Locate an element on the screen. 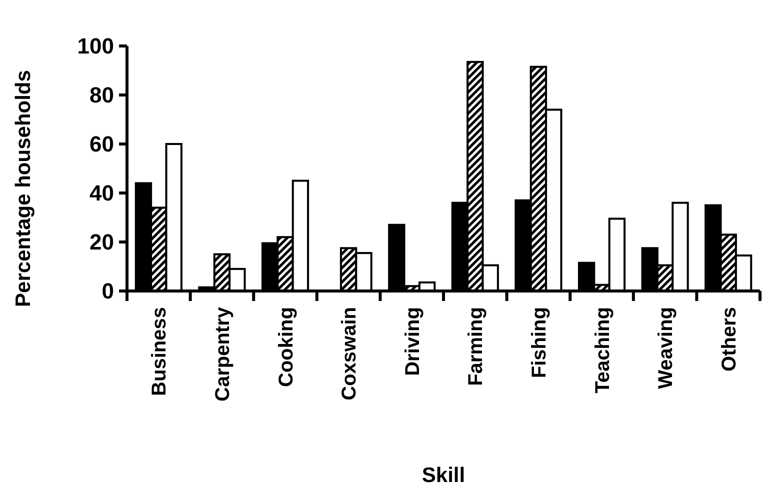  x-tick-label: Weaving is located at coordinates (666, 348).